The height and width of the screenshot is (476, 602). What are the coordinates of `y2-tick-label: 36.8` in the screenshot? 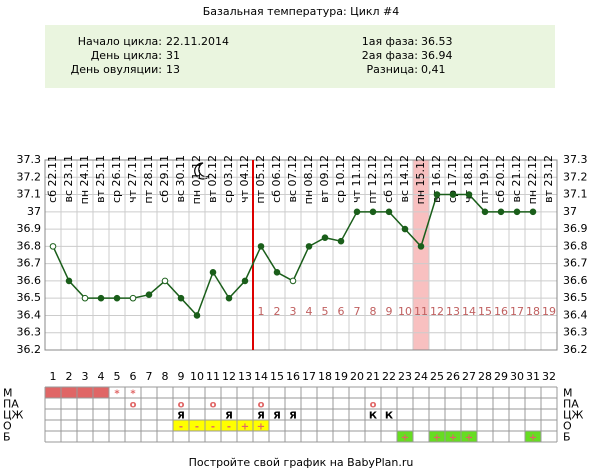 It's located at (575, 245).